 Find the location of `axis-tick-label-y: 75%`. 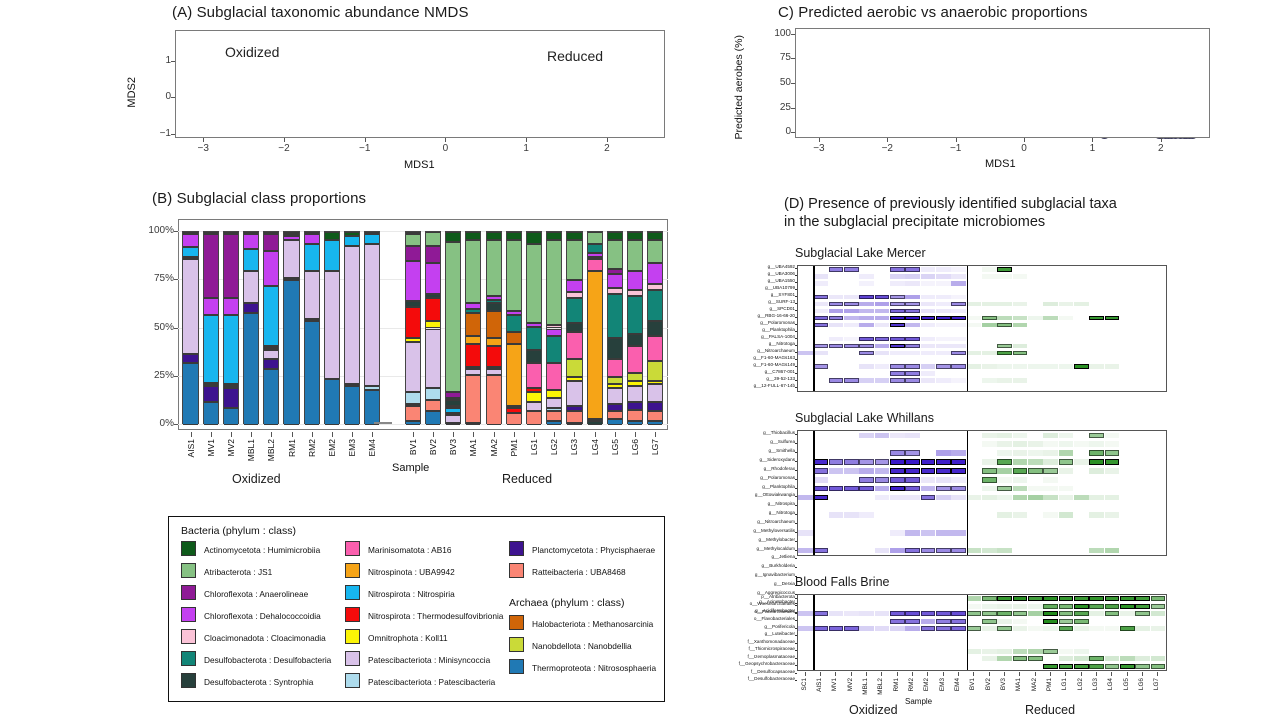

axis-tick-label-y: 75% is located at coordinates (163, 279).